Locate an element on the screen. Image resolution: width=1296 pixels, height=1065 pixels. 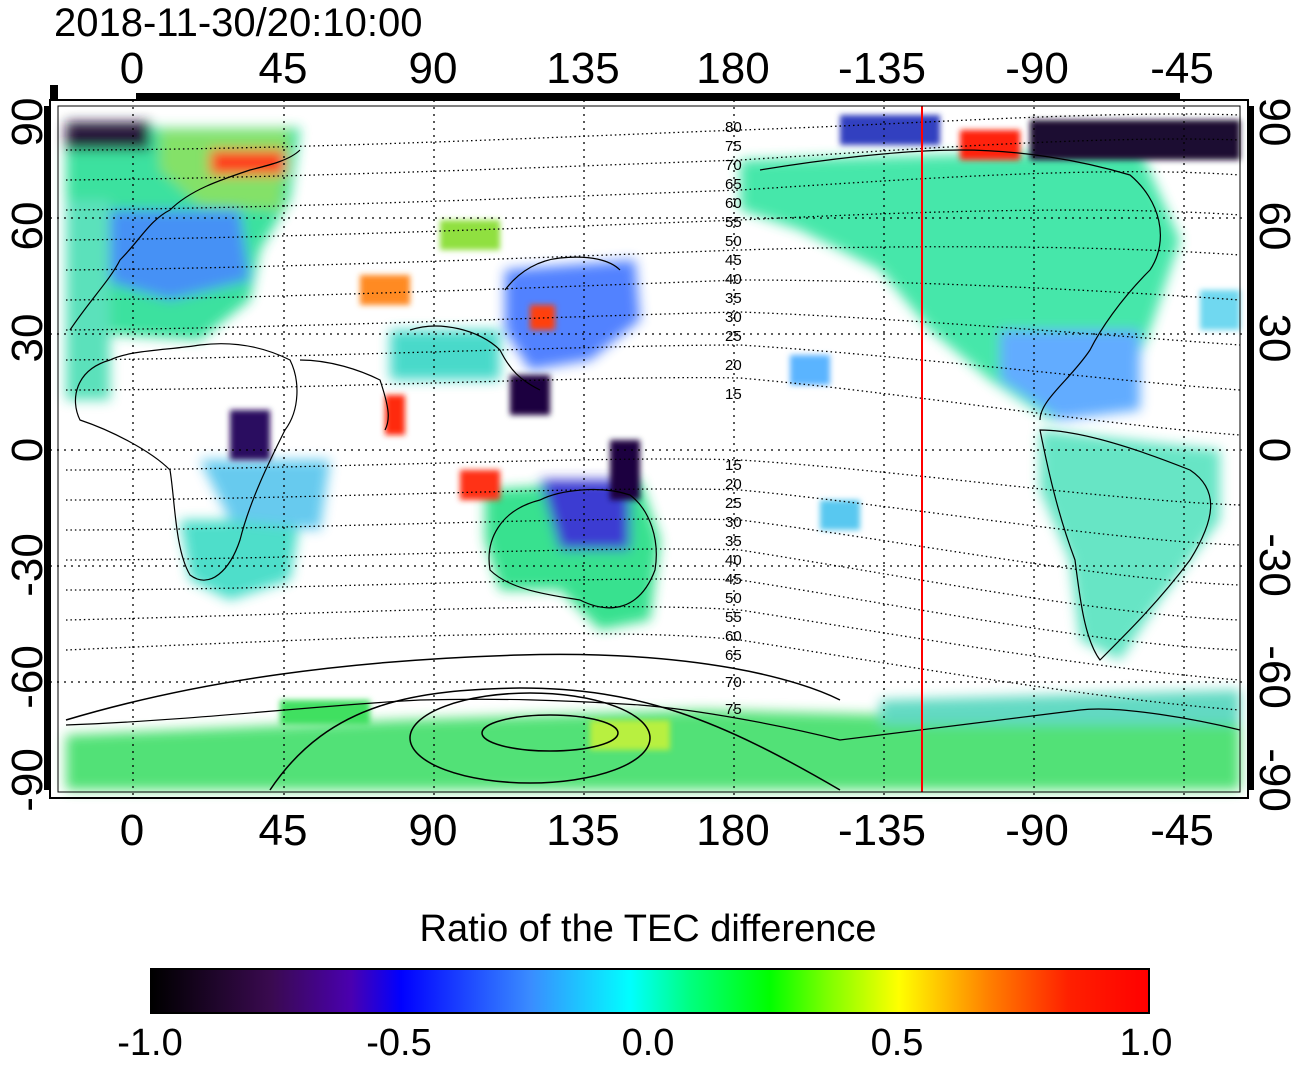
tec-region-east-africa is located at coordinates (265, 495).